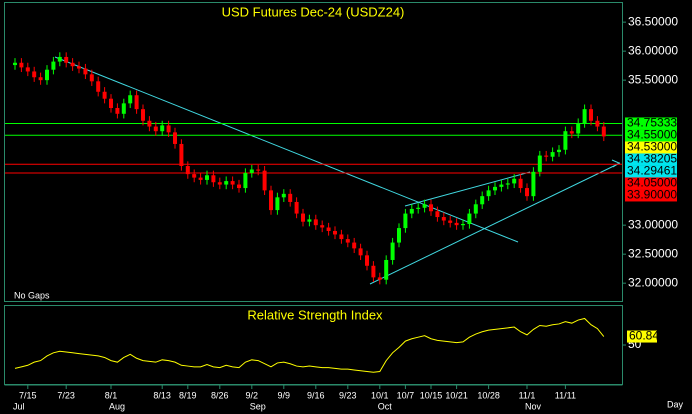 This screenshot has width=692, height=414. I want to click on y-tick-label: 35.50000, so click(653, 79).